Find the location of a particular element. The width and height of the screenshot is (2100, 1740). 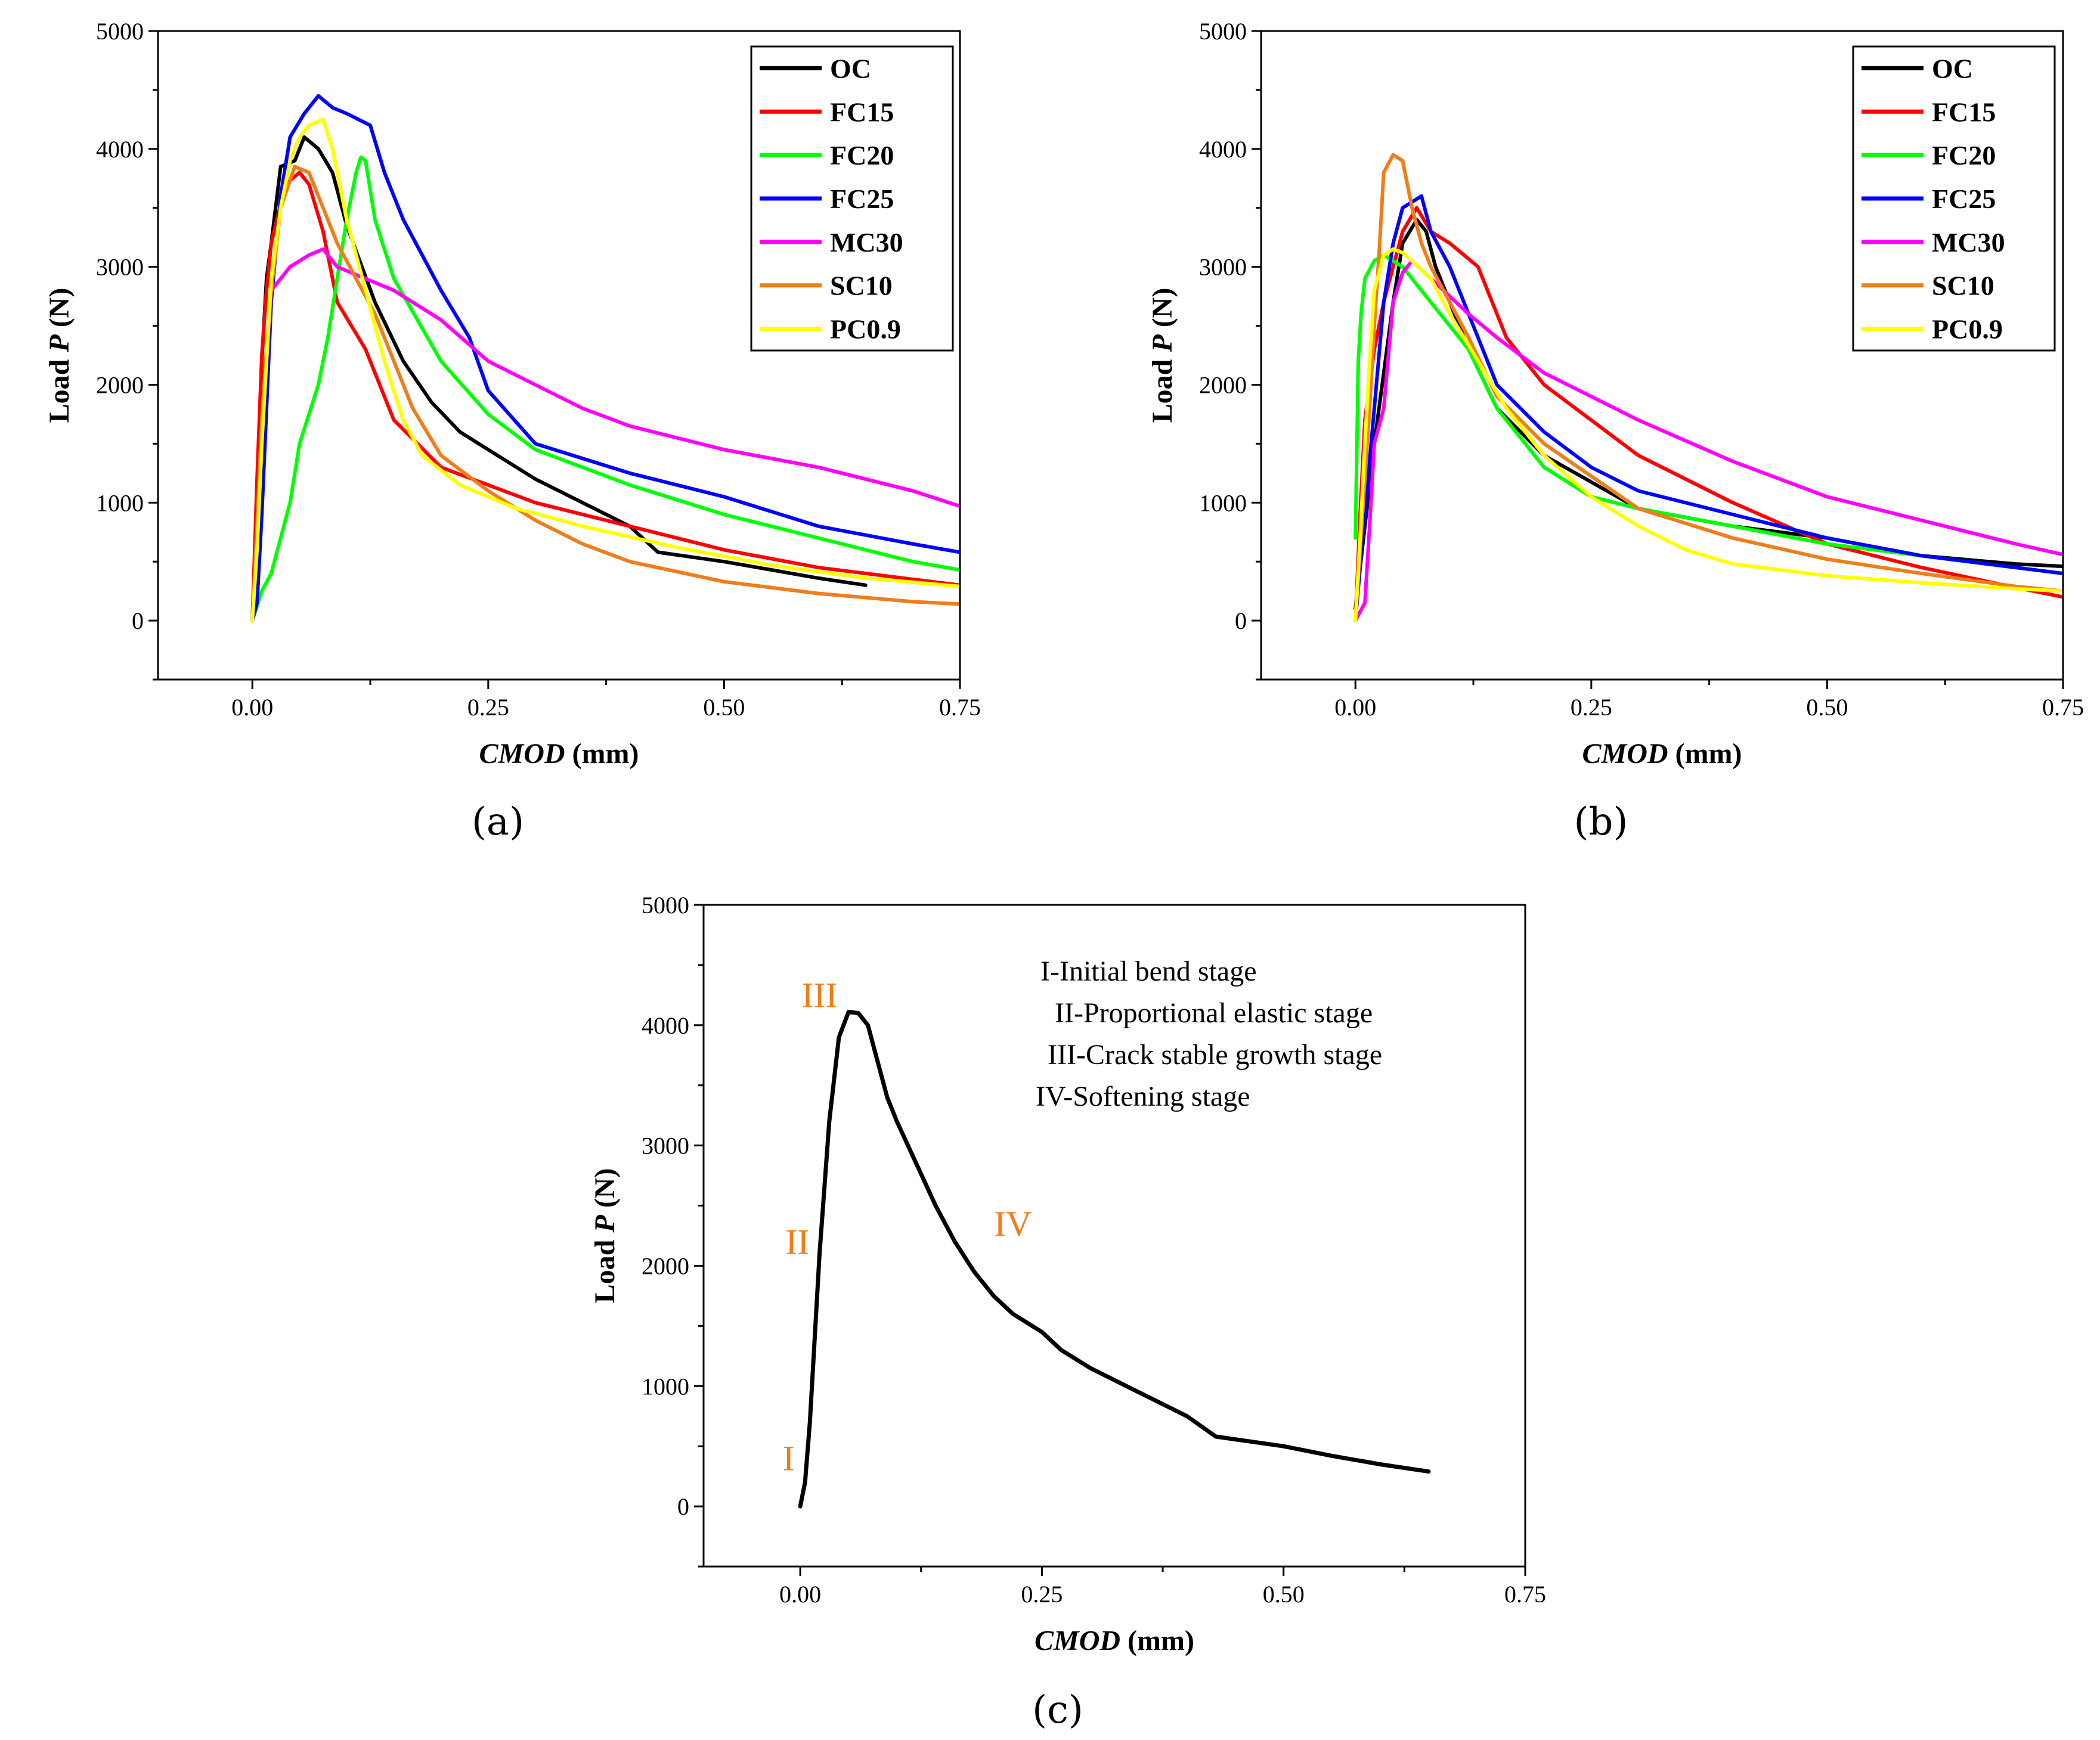

series-line-sc10 is located at coordinates (1708, 388).